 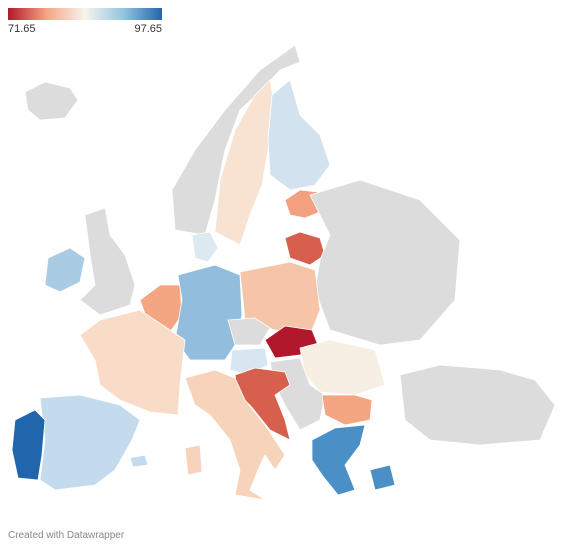 What do you see at coordinates (85, 14) in the screenshot?
I see `legend-gradient` at bounding box center [85, 14].